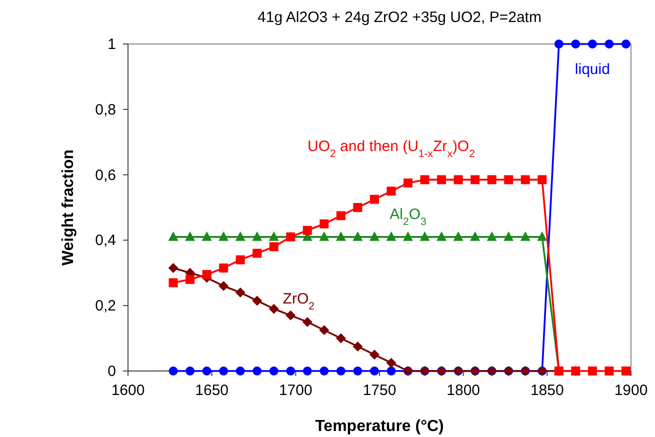  I want to click on x-tick-label: 1850, so click(547, 390).